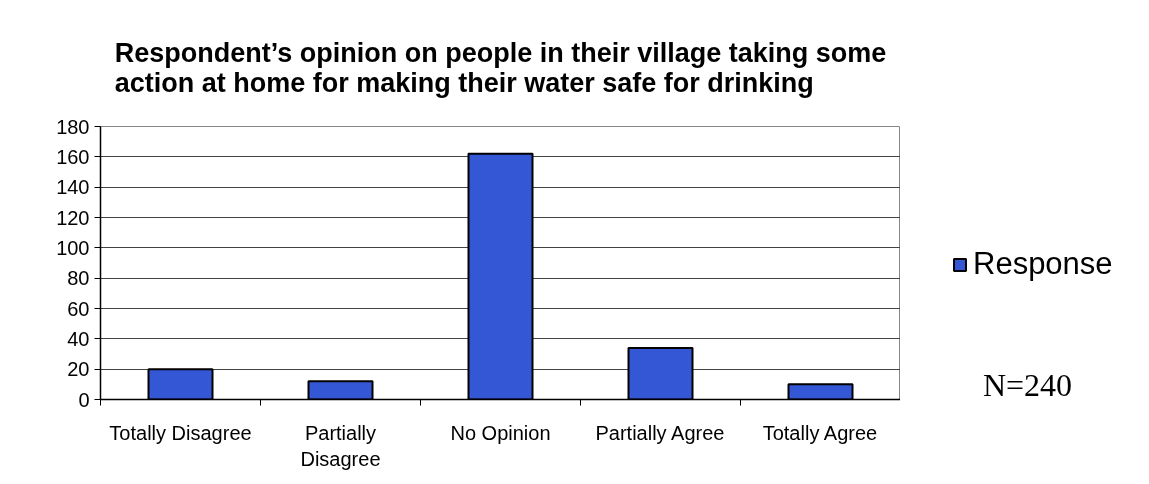 The height and width of the screenshot is (484, 1149). Describe the element at coordinates (820, 432) in the screenshot. I see `x-tick-label: Totally Agree` at that location.